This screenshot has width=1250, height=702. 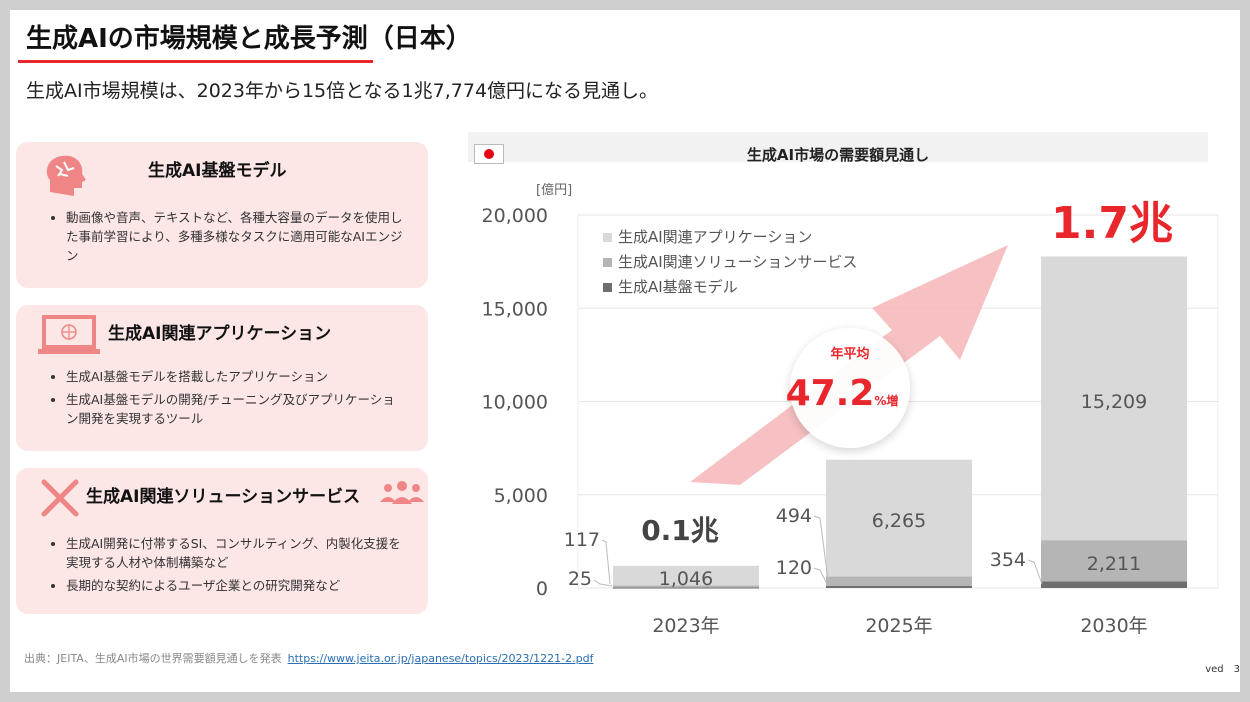 I want to click on legend-label: 生成AI基盤モデル, so click(x=678, y=287).